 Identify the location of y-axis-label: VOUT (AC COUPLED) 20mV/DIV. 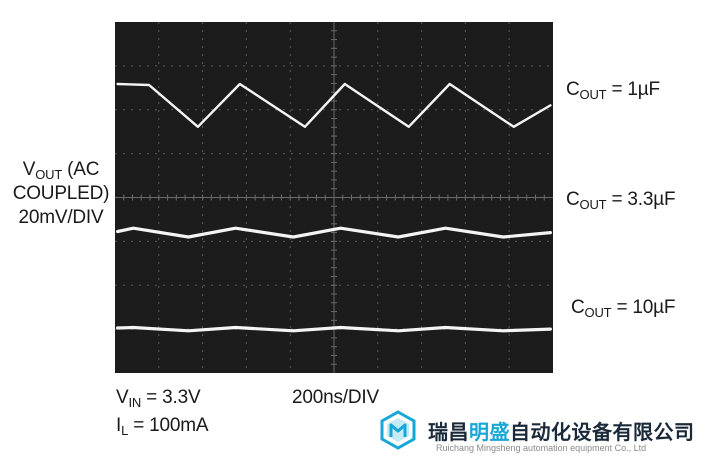
(61, 194).